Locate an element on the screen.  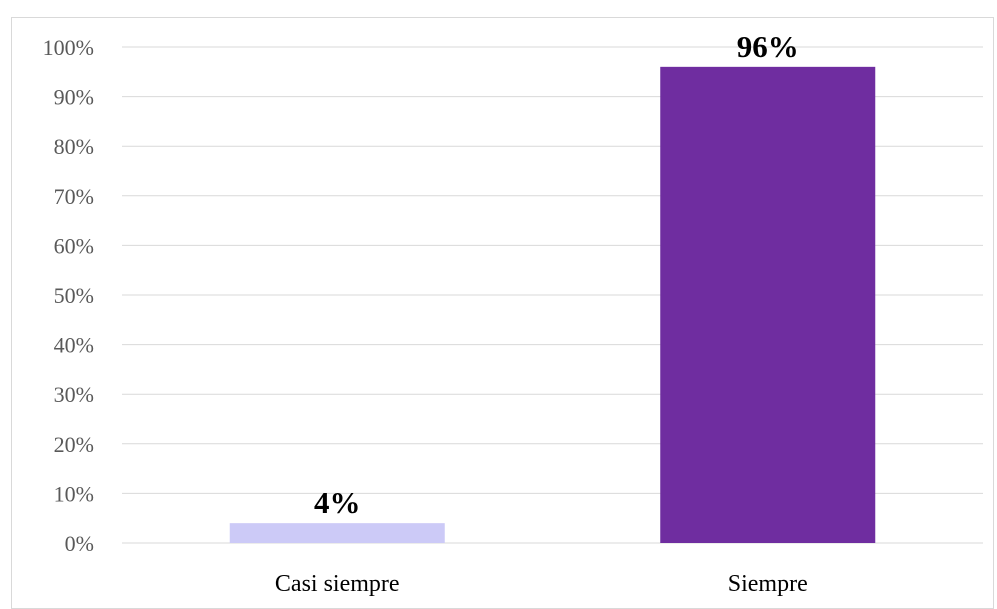
y-tick-label: 30% is located at coordinates (74, 394).